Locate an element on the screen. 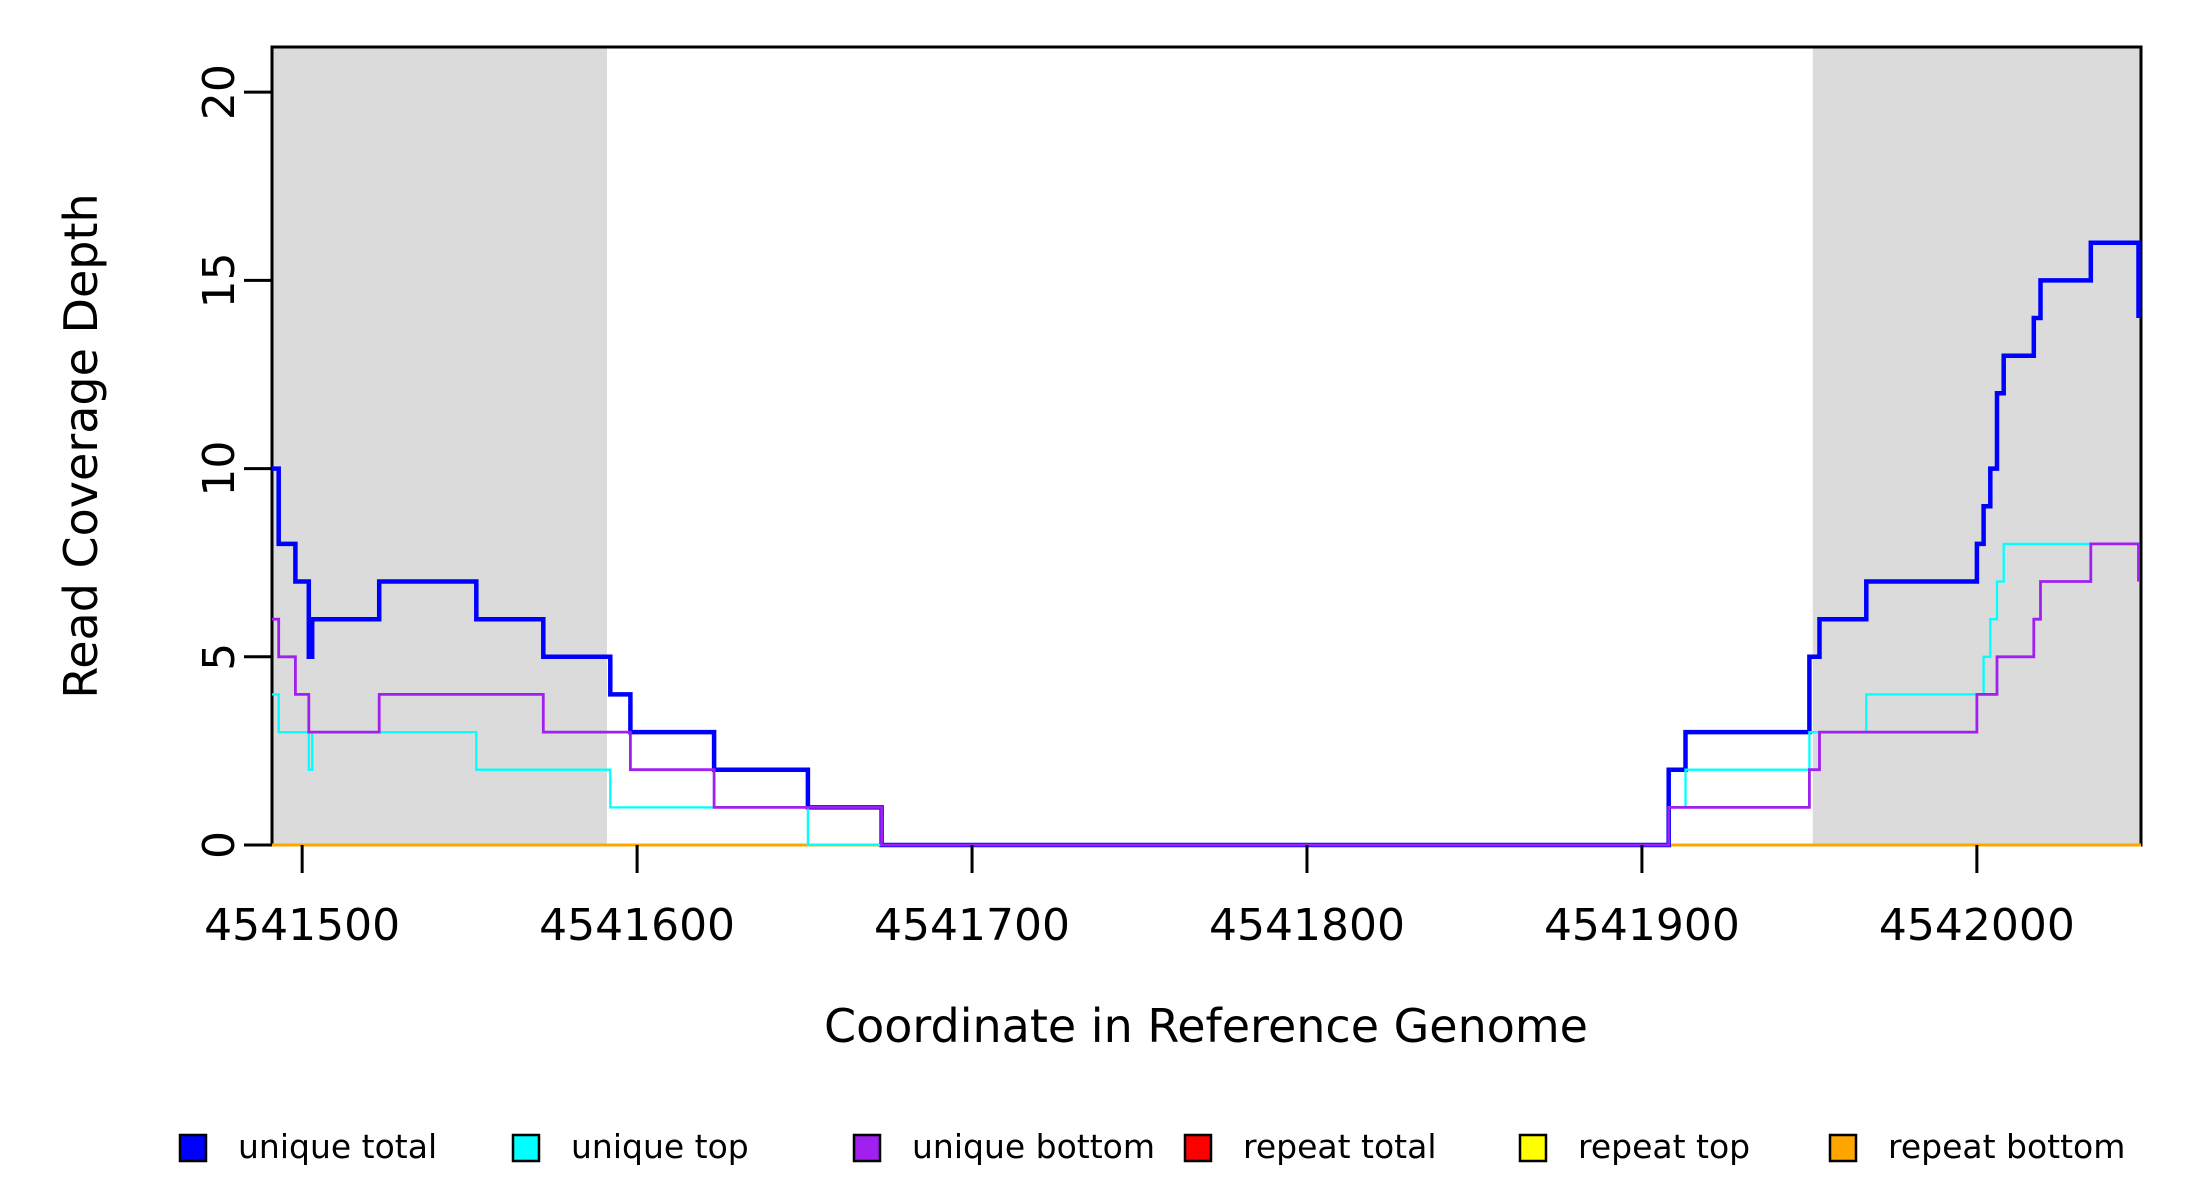 Image resolution: width=2200 pixels, height=1200 pixels. y-axis-title: Read Coverage Depth is located at coordinates (81, 445).